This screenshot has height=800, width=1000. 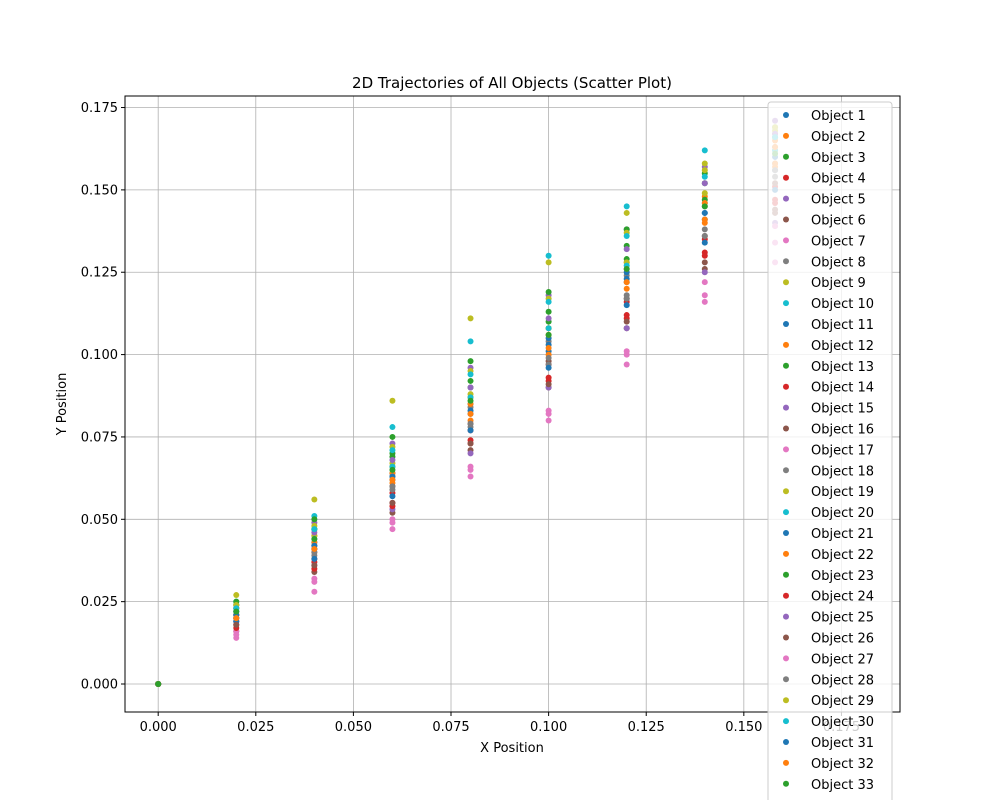 I want to click on legend-item: Object 6, so click(x=824, y=221).